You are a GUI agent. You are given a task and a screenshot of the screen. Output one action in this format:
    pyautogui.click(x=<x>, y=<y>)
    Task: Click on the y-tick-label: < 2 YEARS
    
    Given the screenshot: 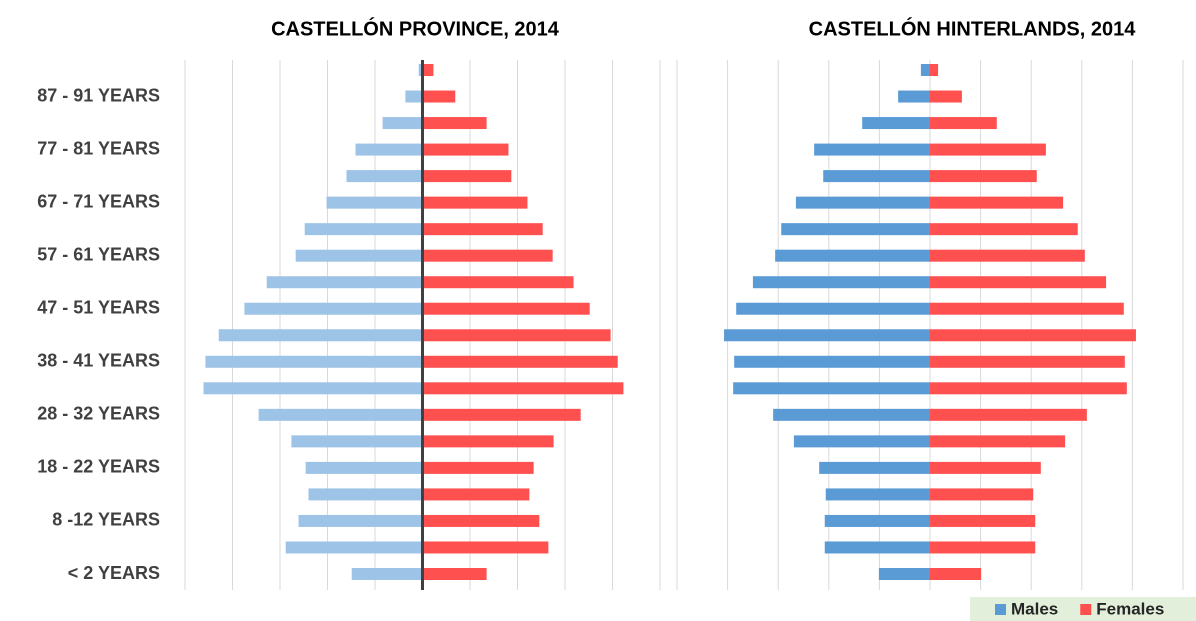 What is the action you would take?
    pyautogui.click(x=114, y=573)
    